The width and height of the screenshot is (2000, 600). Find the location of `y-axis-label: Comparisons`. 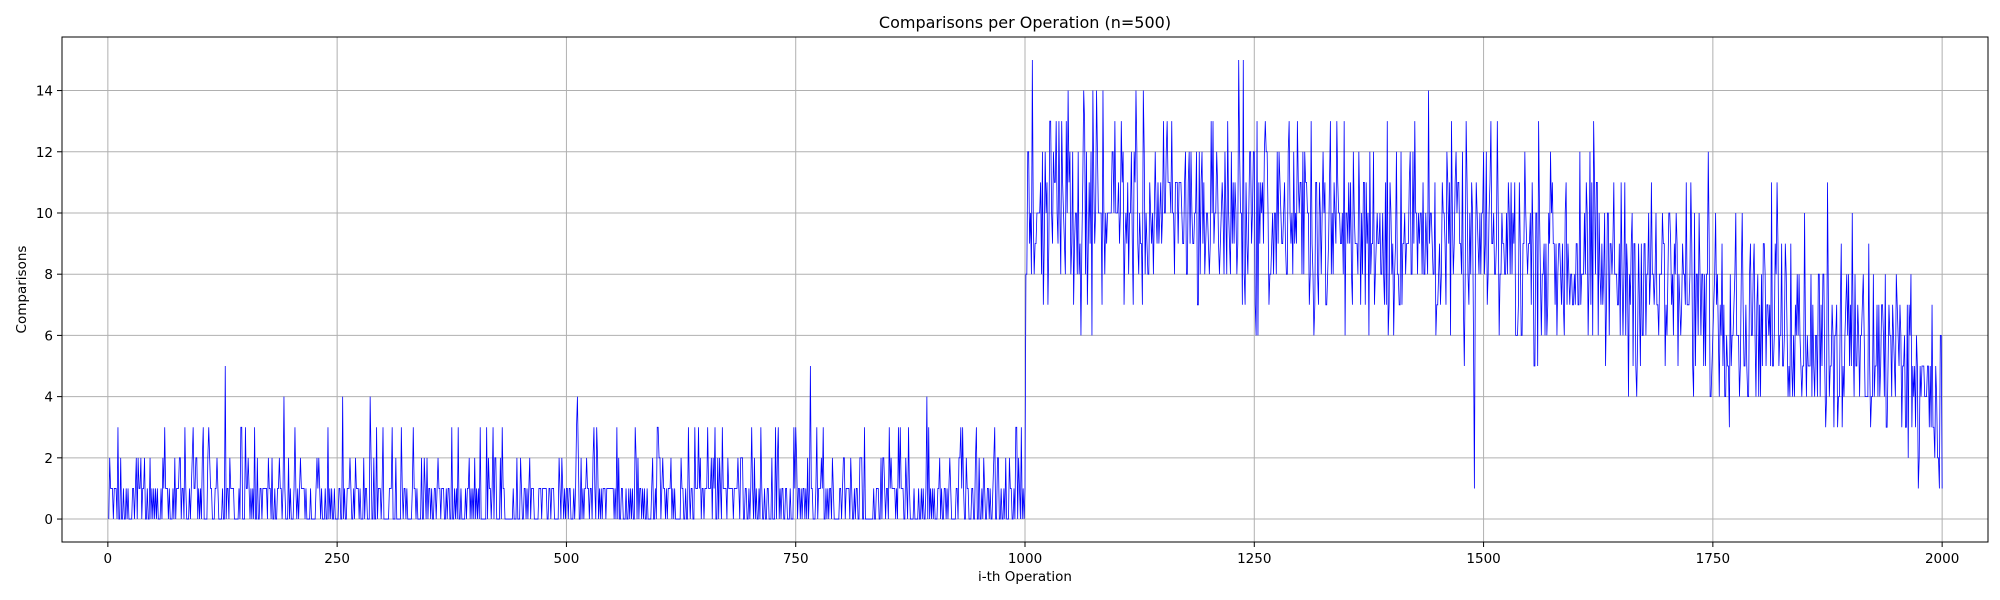

y-axis-label: Comparisons is located at coordinates (22, 290).